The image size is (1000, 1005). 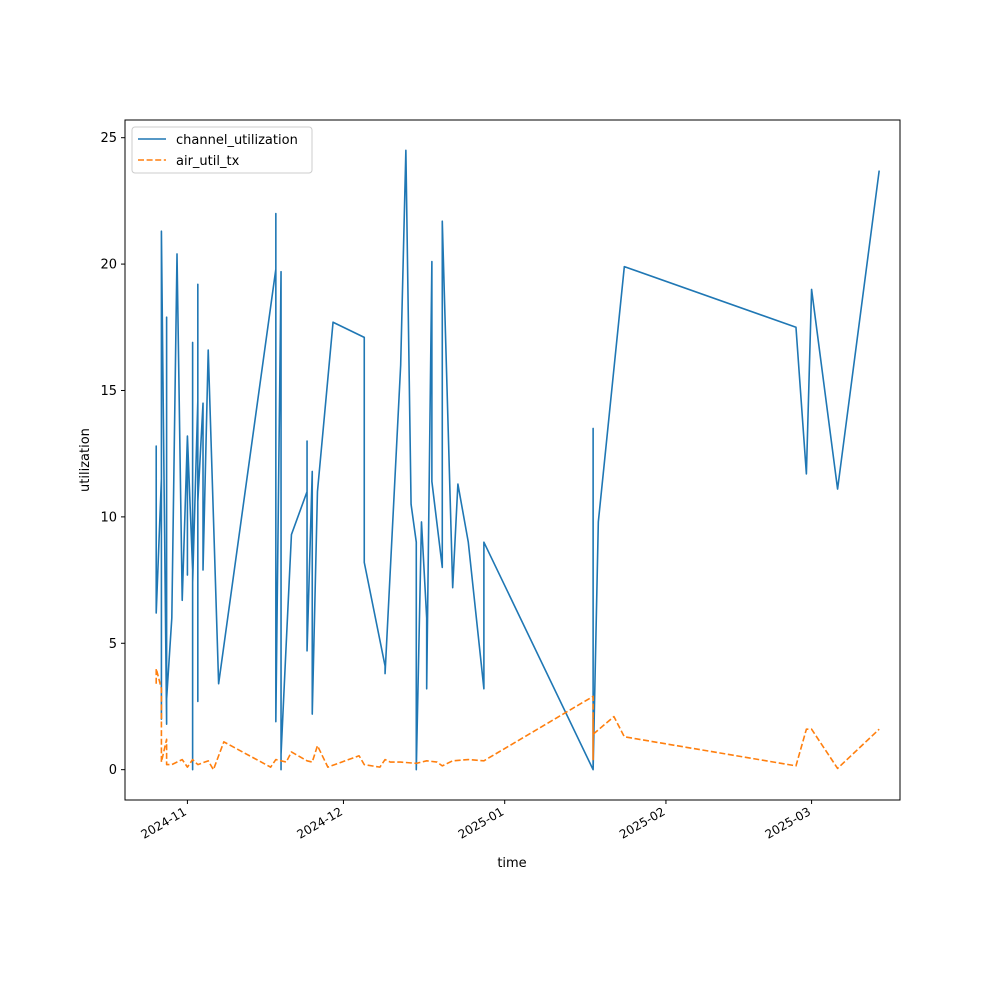 I want to click on y-tick-label: 25, so click(x=108, y=138).